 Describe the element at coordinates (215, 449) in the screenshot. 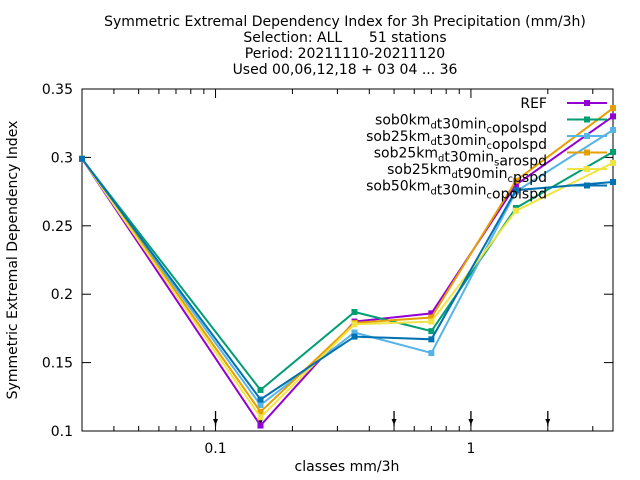

I see `x-tick-label: 0.1` at that location.